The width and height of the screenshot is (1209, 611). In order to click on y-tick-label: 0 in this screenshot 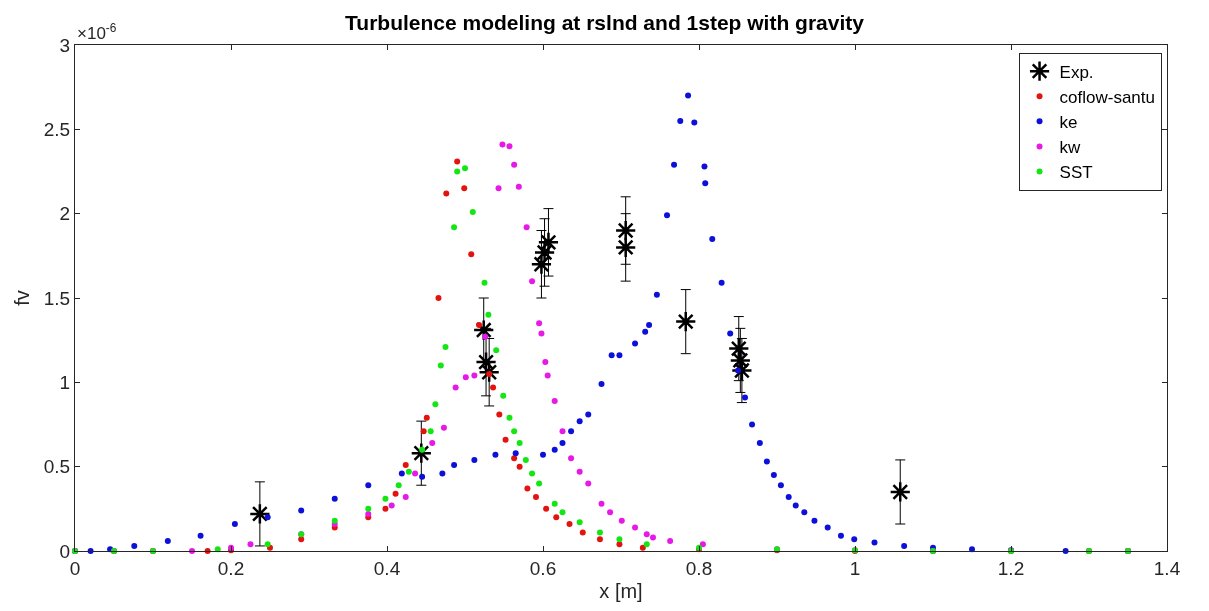, I will do `click(65, 551)`.